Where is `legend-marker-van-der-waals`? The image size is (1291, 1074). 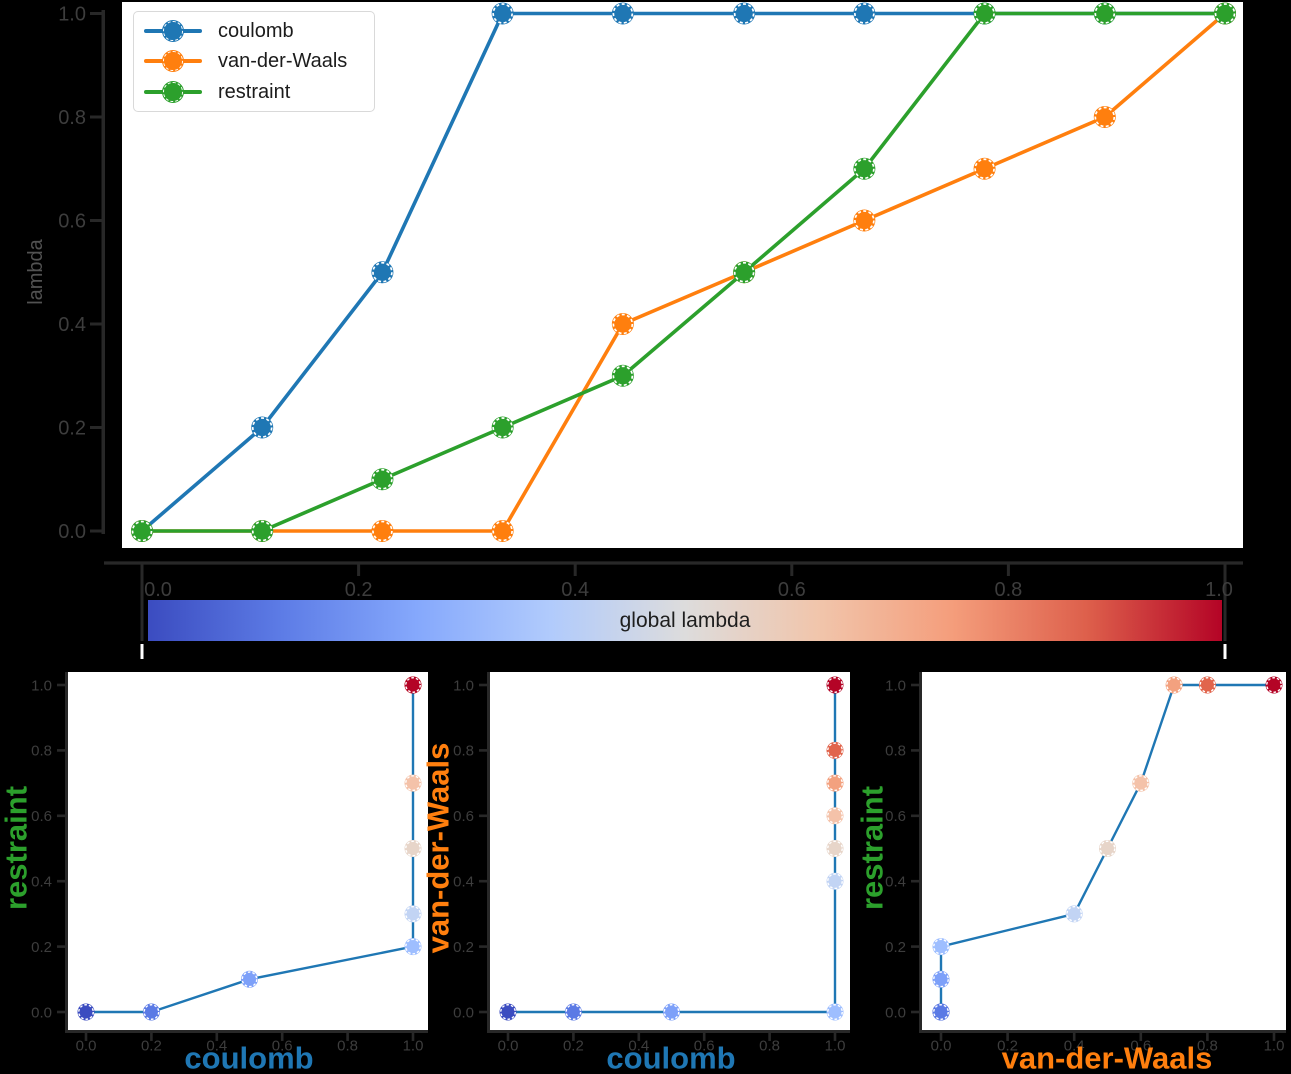
legend-marker-van-der-waals is located at coordinates (173, 61).